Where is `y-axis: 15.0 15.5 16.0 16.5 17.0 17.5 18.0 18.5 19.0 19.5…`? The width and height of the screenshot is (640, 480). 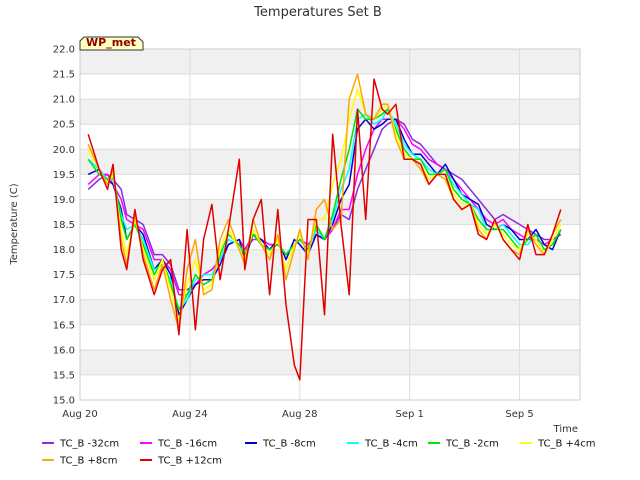
y-axis: 15.0 15.5 16.0 16.5 17.0 17.5 18.0 18.5 19.0 19.5… is located at coordinates (64, 226).